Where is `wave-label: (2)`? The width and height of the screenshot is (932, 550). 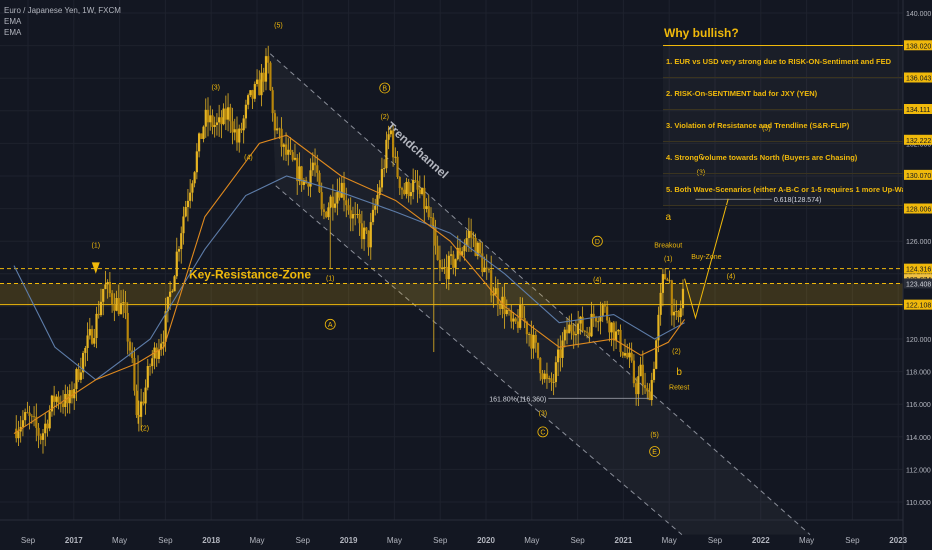
wave-label: (2) is located at coordinates (145, 428).